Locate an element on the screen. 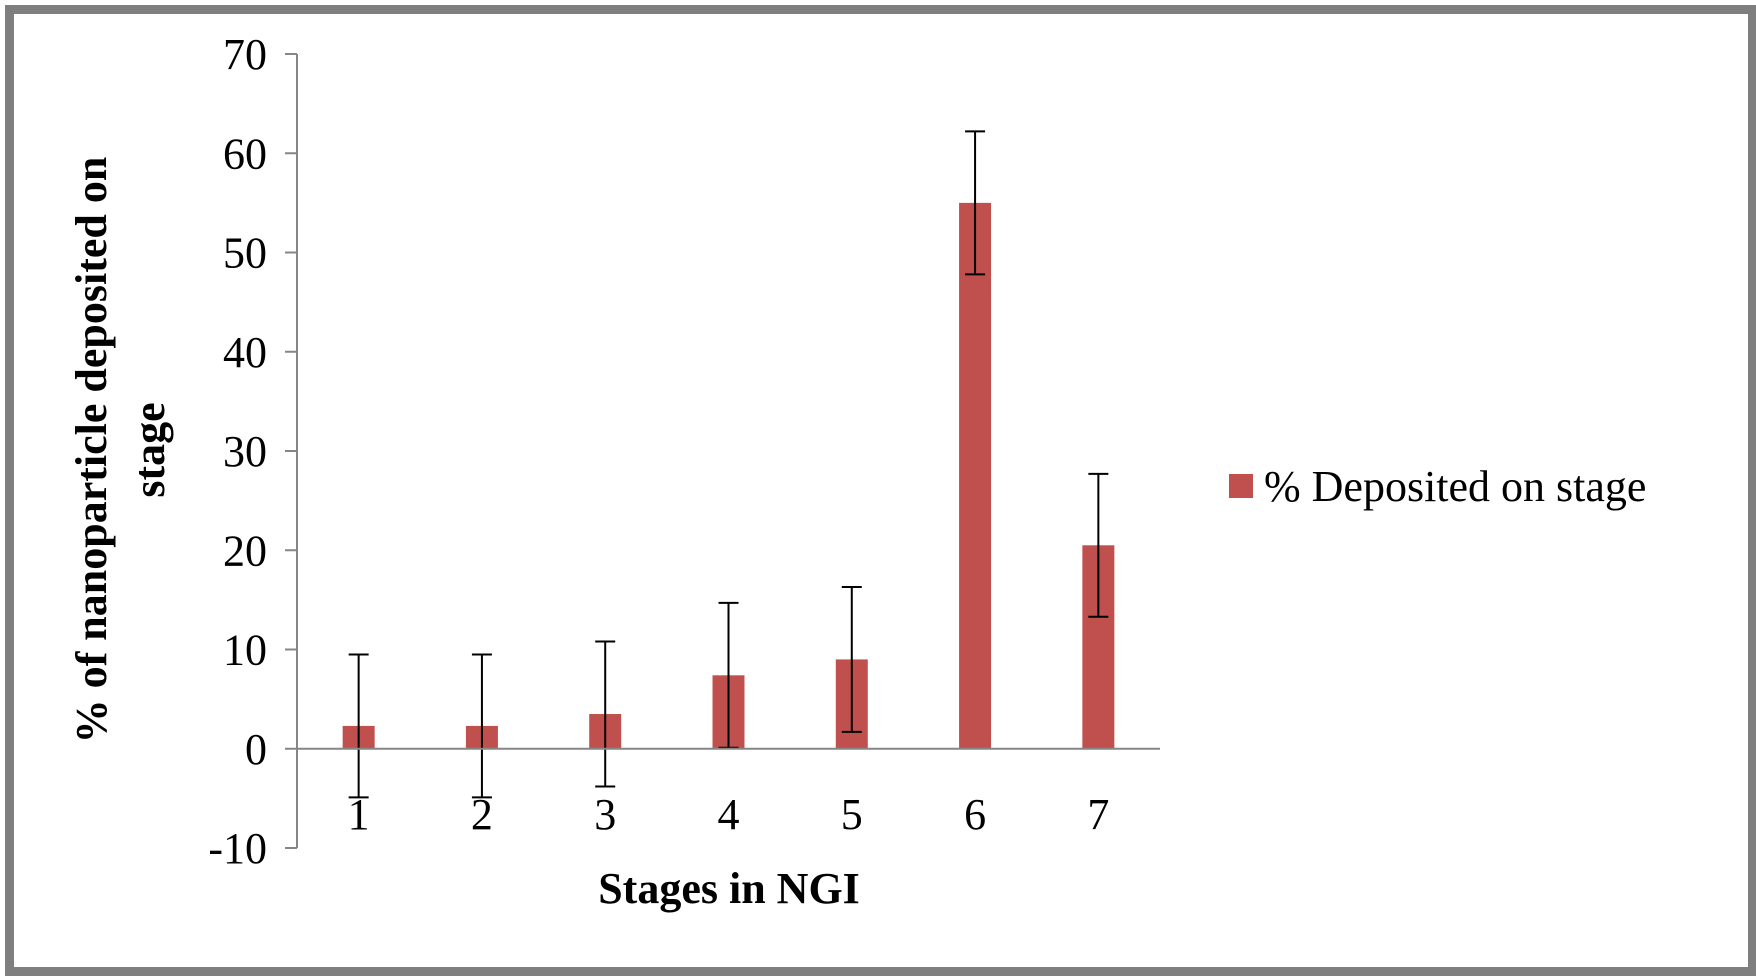 This screenshot has width=1756, height=977. legend: % Deposited on stage is located at coordinates (1437, 486).